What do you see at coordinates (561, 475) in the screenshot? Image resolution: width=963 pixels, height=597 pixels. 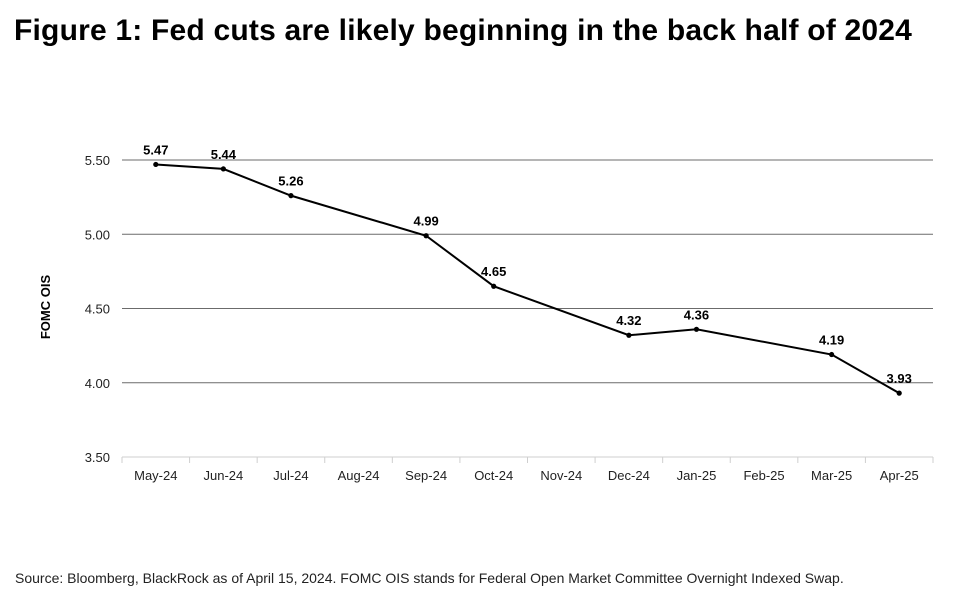 I see `x-tick-label: Nov-24` at bounding box center [561, 475].